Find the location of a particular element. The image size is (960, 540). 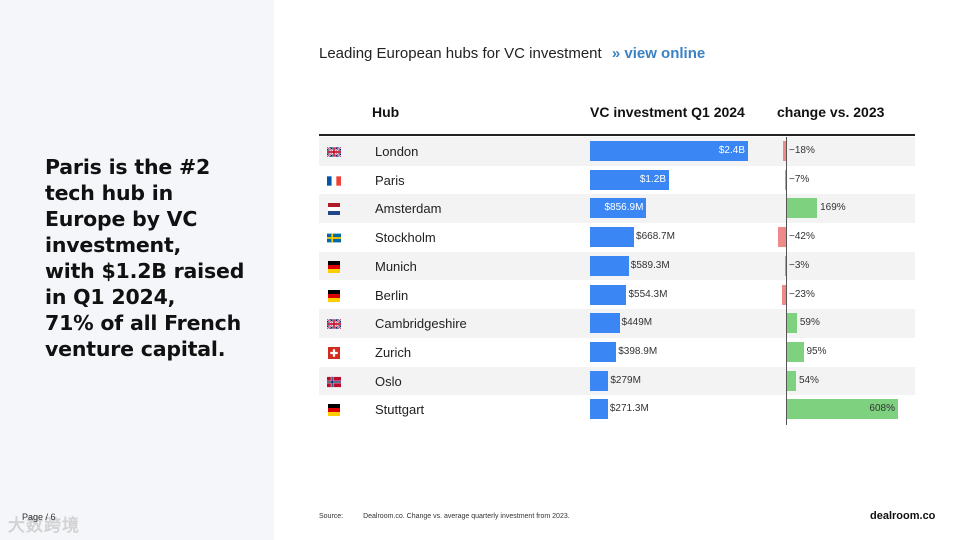

headline-line: tech hub in is located at coordinates (109, 193).